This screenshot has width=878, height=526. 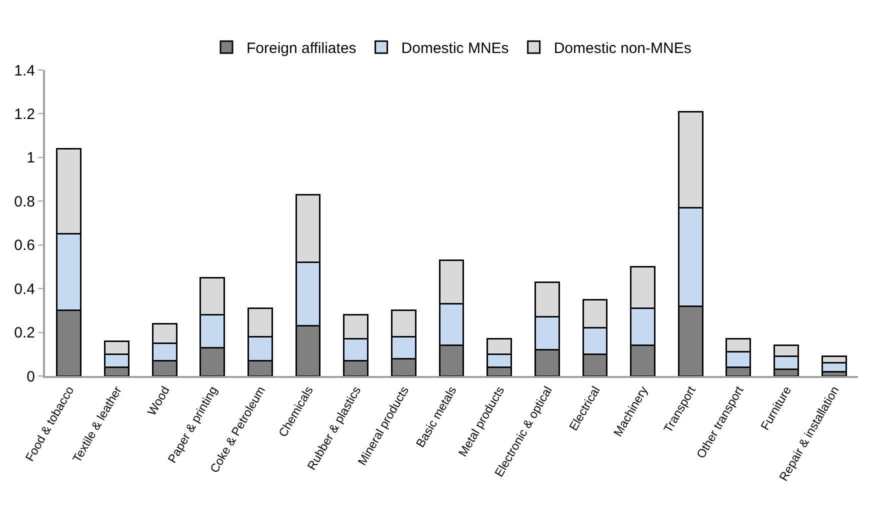 What do you see at coordinates (623, 48) in the screenshot?
I see `legend-label: Domestic non-MNEs` at bounding box center [623, 48].